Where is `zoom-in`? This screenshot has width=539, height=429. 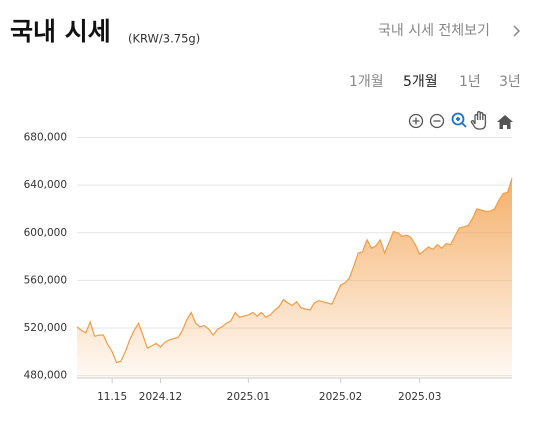
zoom-in is located at coordinates (416, 121).